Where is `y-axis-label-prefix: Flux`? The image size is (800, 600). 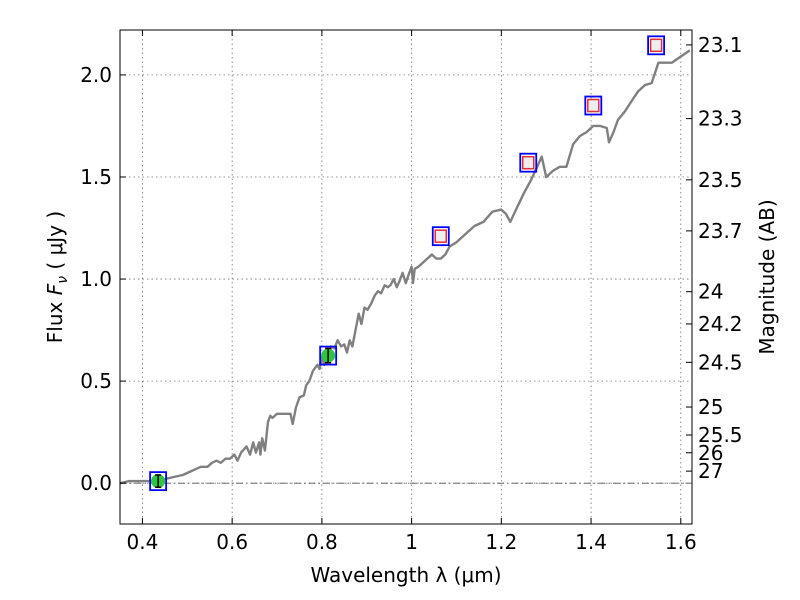 y-axis-label-prefix: Flux is located at coordinates (55, 319).